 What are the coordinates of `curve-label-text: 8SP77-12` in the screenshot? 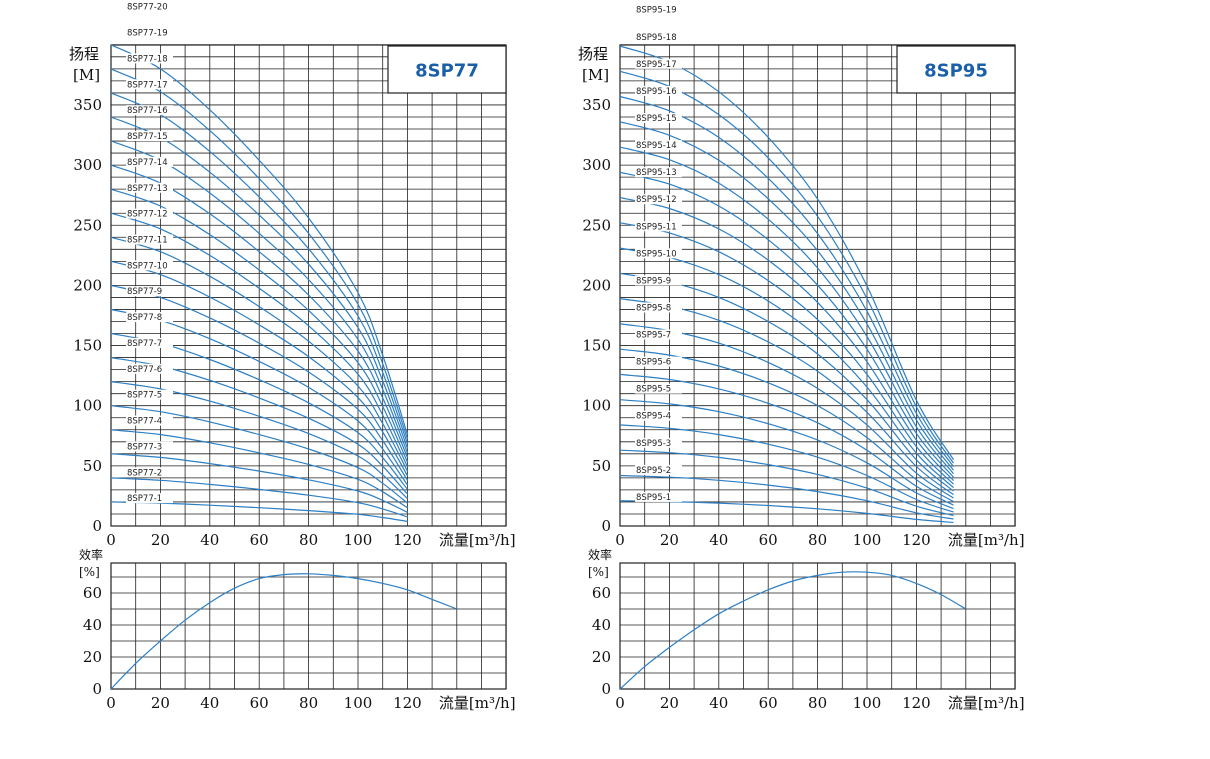 It's located at (147, 215).